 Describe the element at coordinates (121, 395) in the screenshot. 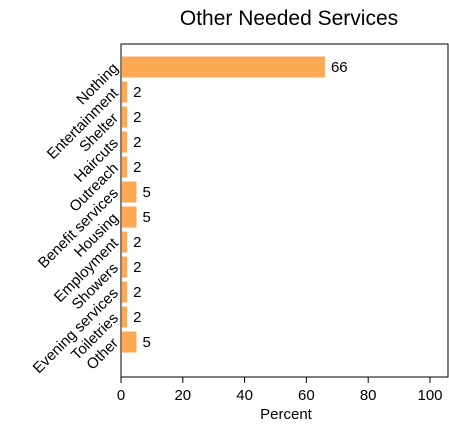

I see `x-tick-label: 0` at that location.